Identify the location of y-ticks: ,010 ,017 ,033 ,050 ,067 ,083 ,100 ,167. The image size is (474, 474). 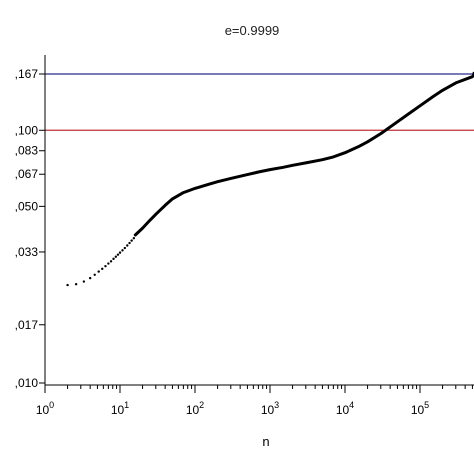
(30, 228).